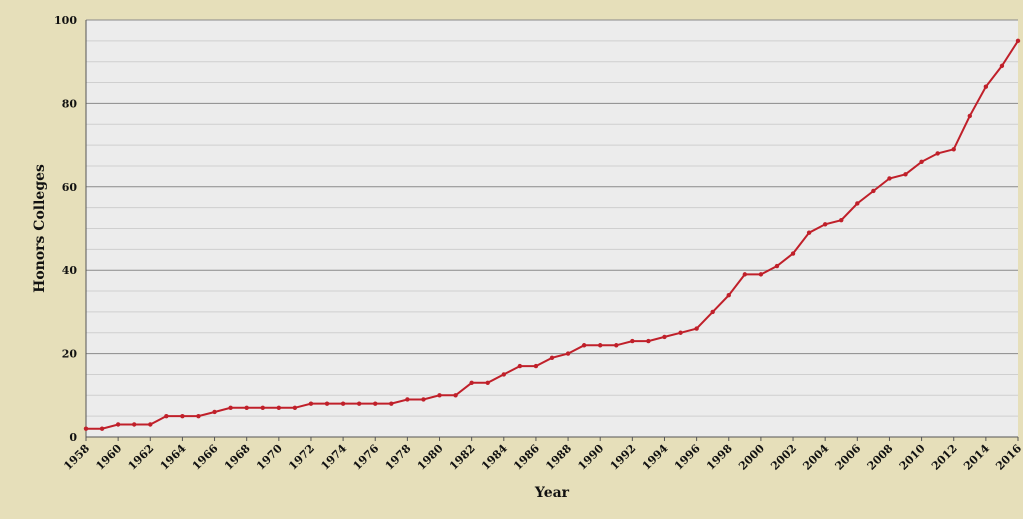 Image resolution: width=1023 pixels, height=519 pixels. I want to click on x-tick-label: 1998, so click(719, 457).